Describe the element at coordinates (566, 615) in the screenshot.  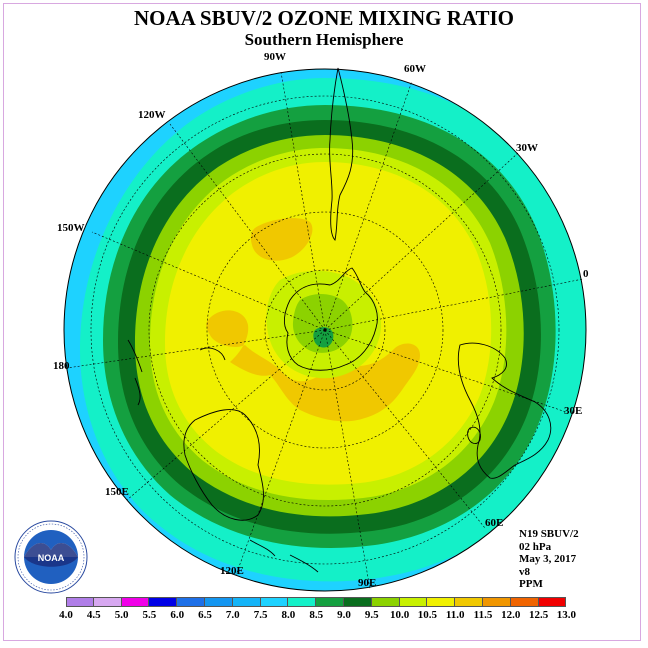
I see `color-bar-tick-label: 13.0` at that location.